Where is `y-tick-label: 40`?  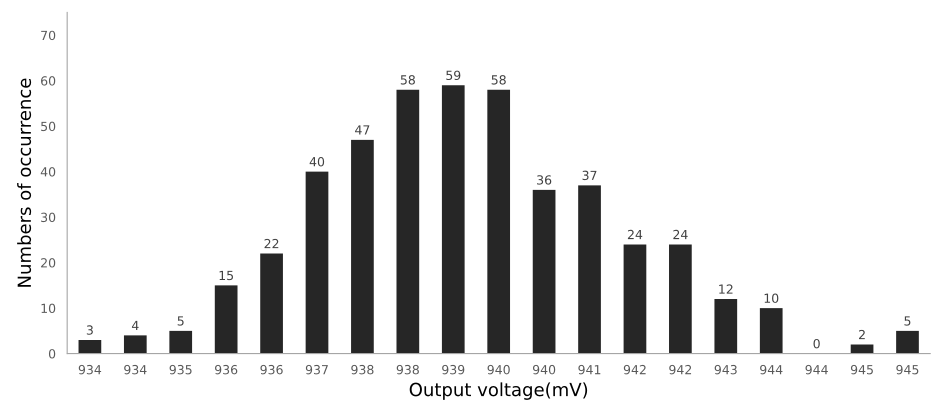
y-tick-label: 40 is located at coordinates (48, 172).